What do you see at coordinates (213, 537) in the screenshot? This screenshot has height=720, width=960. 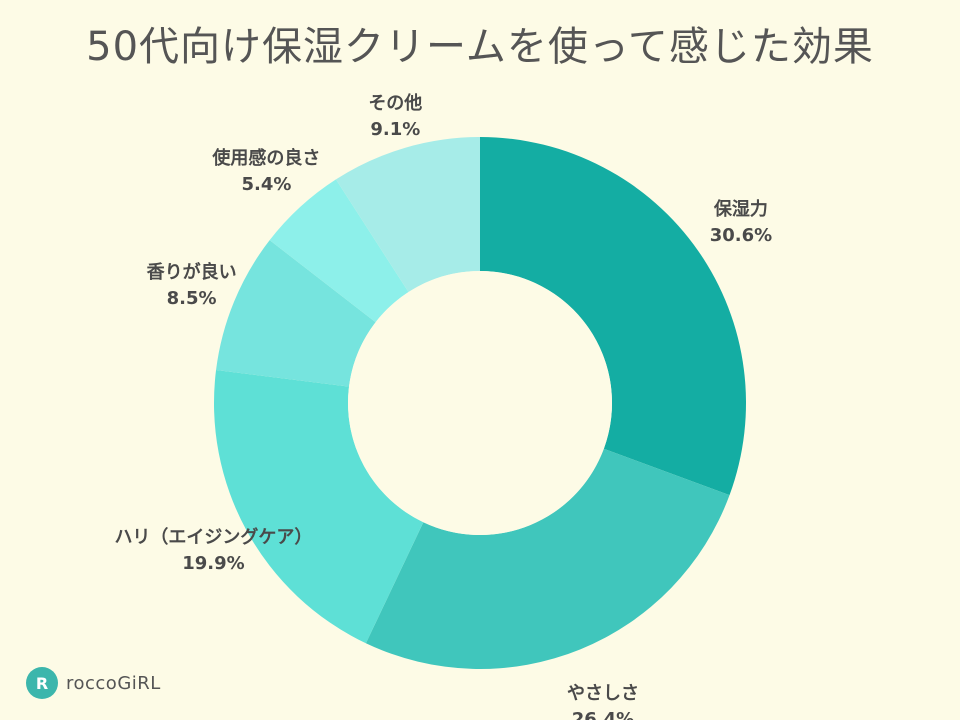 I see `slice-label-firmness: ハリ（エイジングケア）` at bounding box center [213, 537].